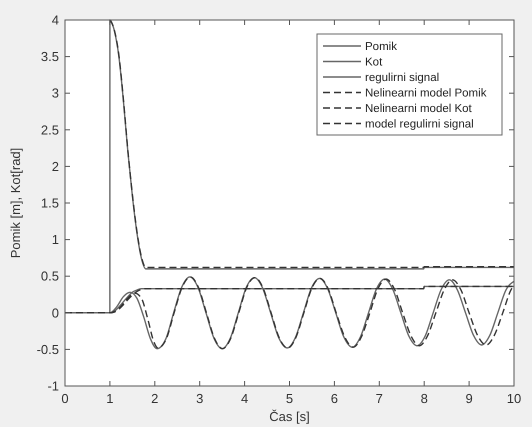 Image resolution: width=532 pixels, height=427 pixels. Describe the element at coordinates (374, 62) in the screenshot. I see `legend-label: Kot` at that location.